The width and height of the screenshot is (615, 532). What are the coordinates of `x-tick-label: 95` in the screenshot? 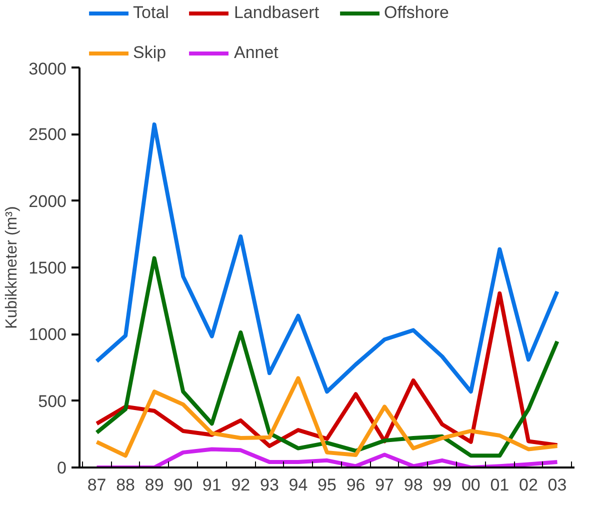 It's located at (327, 485).